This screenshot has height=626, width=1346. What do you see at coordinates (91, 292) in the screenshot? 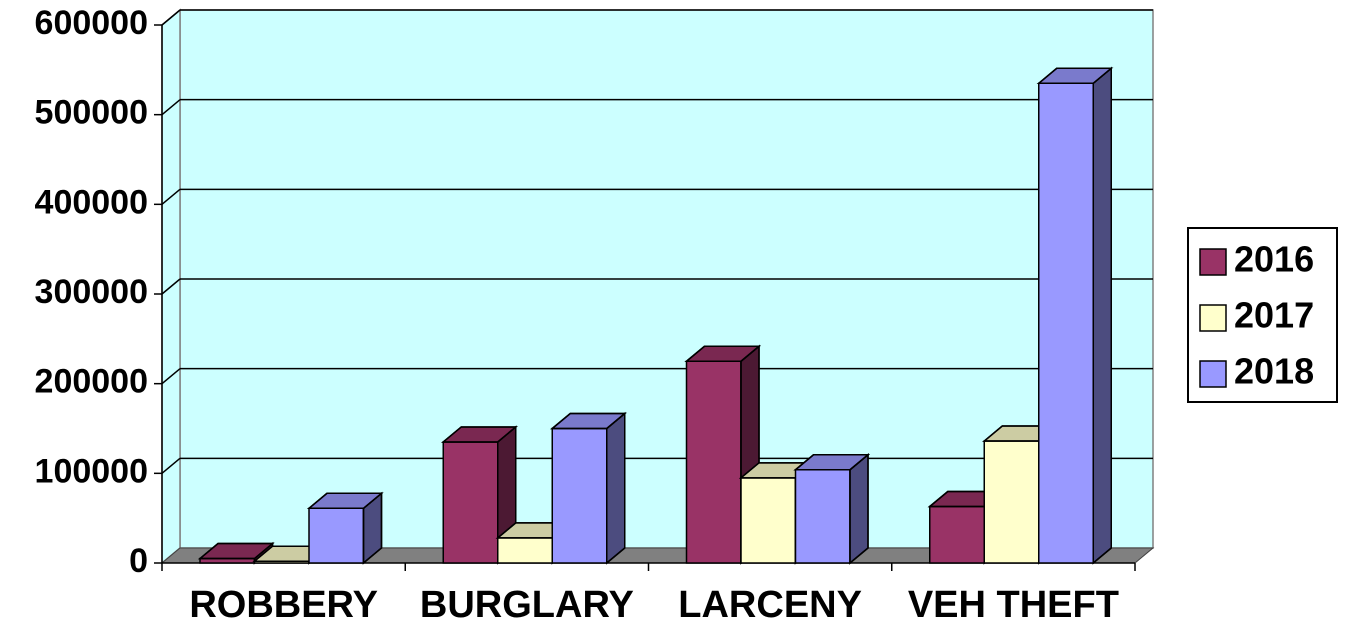
I see `y-tick-label: 300000` at bounding box center [91, 292].